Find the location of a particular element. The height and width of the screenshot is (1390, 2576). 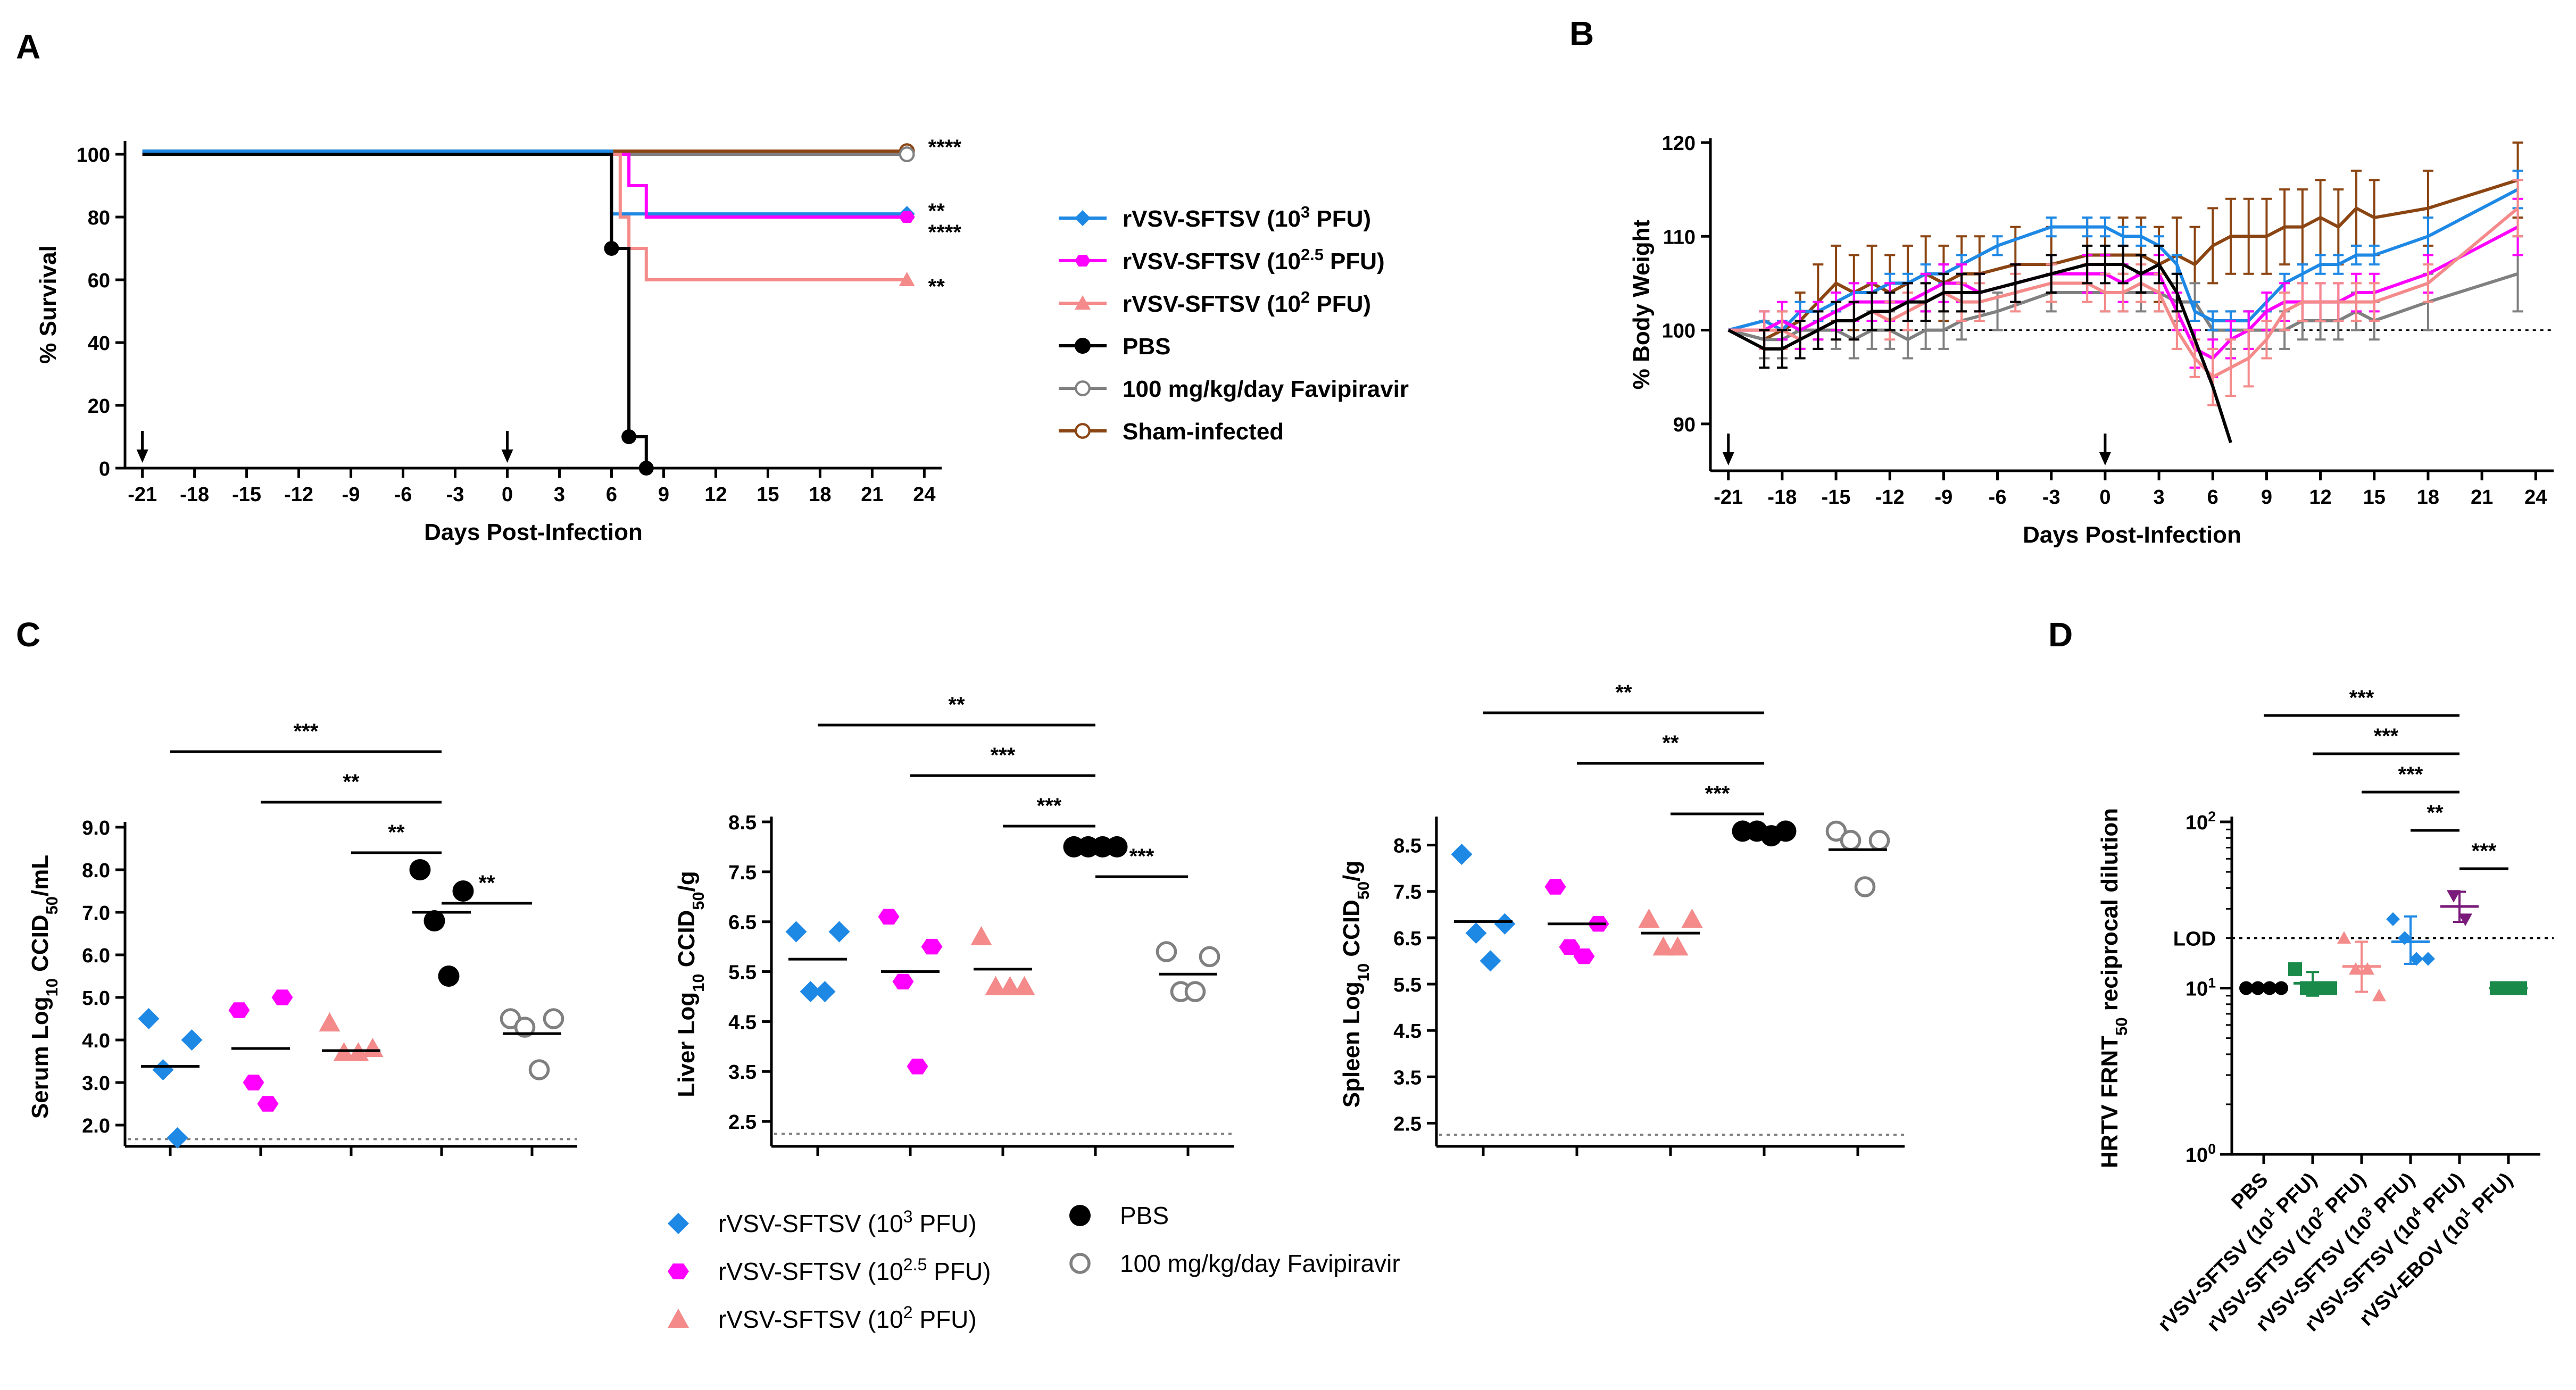

legend-label-c: 100 mg/kg/day Favipiravir is located at coordinates (1260, 1263).